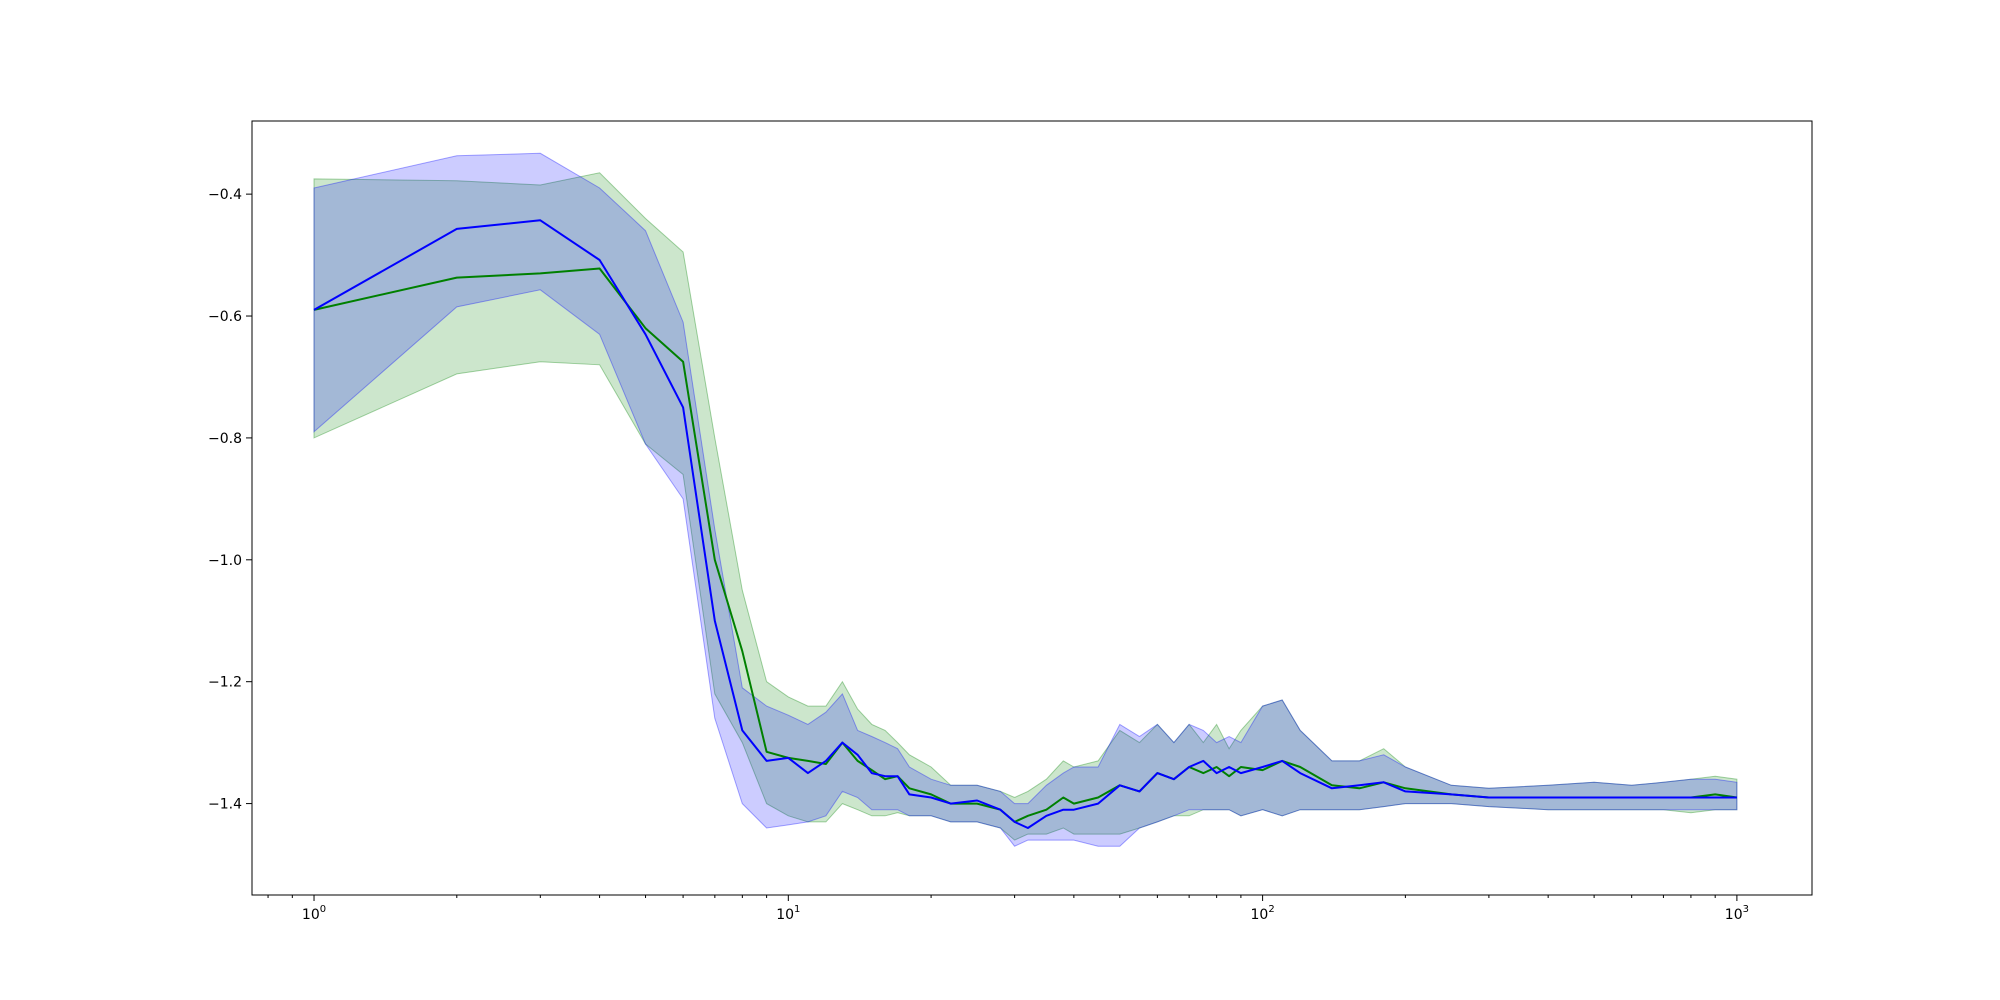  What do you see at coordinates (230, 500) in the screenshot?
I see `y-axis: −0.4 −0.6 −0.8 −1.0 −1.2 −1.4` at bounding box center [230, 500].